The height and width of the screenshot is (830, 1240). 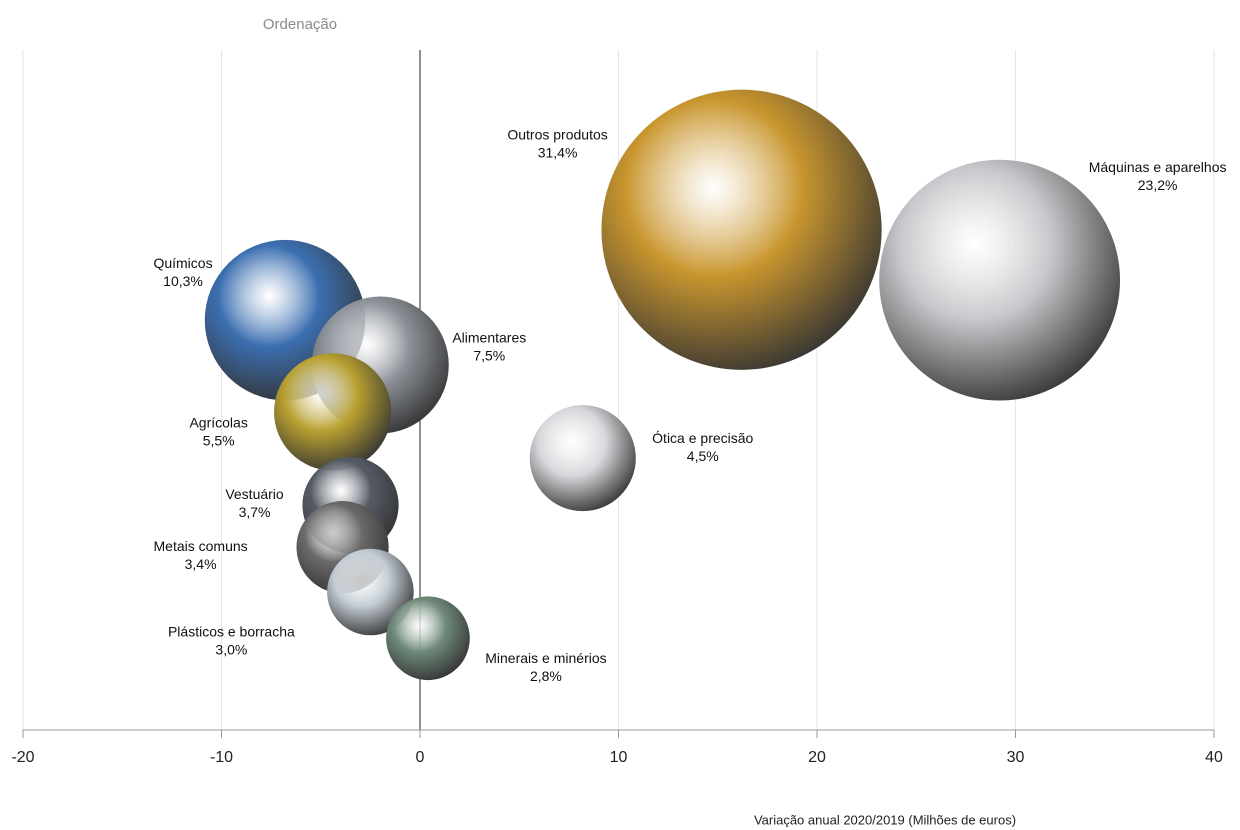 What do you see at coordinates (420, 757) in the screenshot?
I see `x-tick-label: 0` at bounding box center [420, 757].